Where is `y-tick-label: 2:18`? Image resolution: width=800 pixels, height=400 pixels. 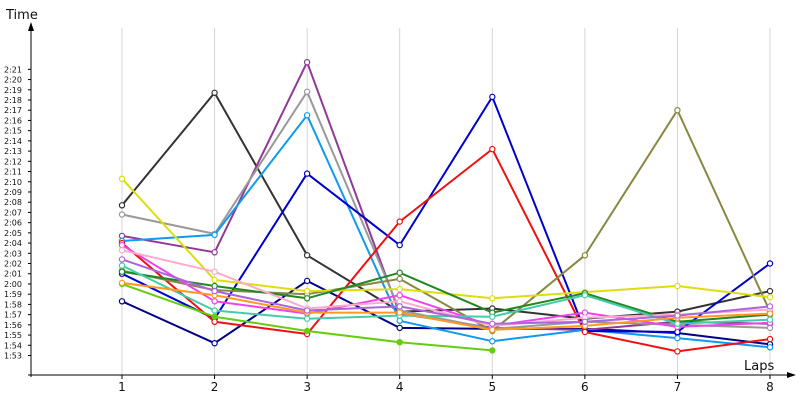
y-tick-label: 2:18 is located at coordinates (13, 100).